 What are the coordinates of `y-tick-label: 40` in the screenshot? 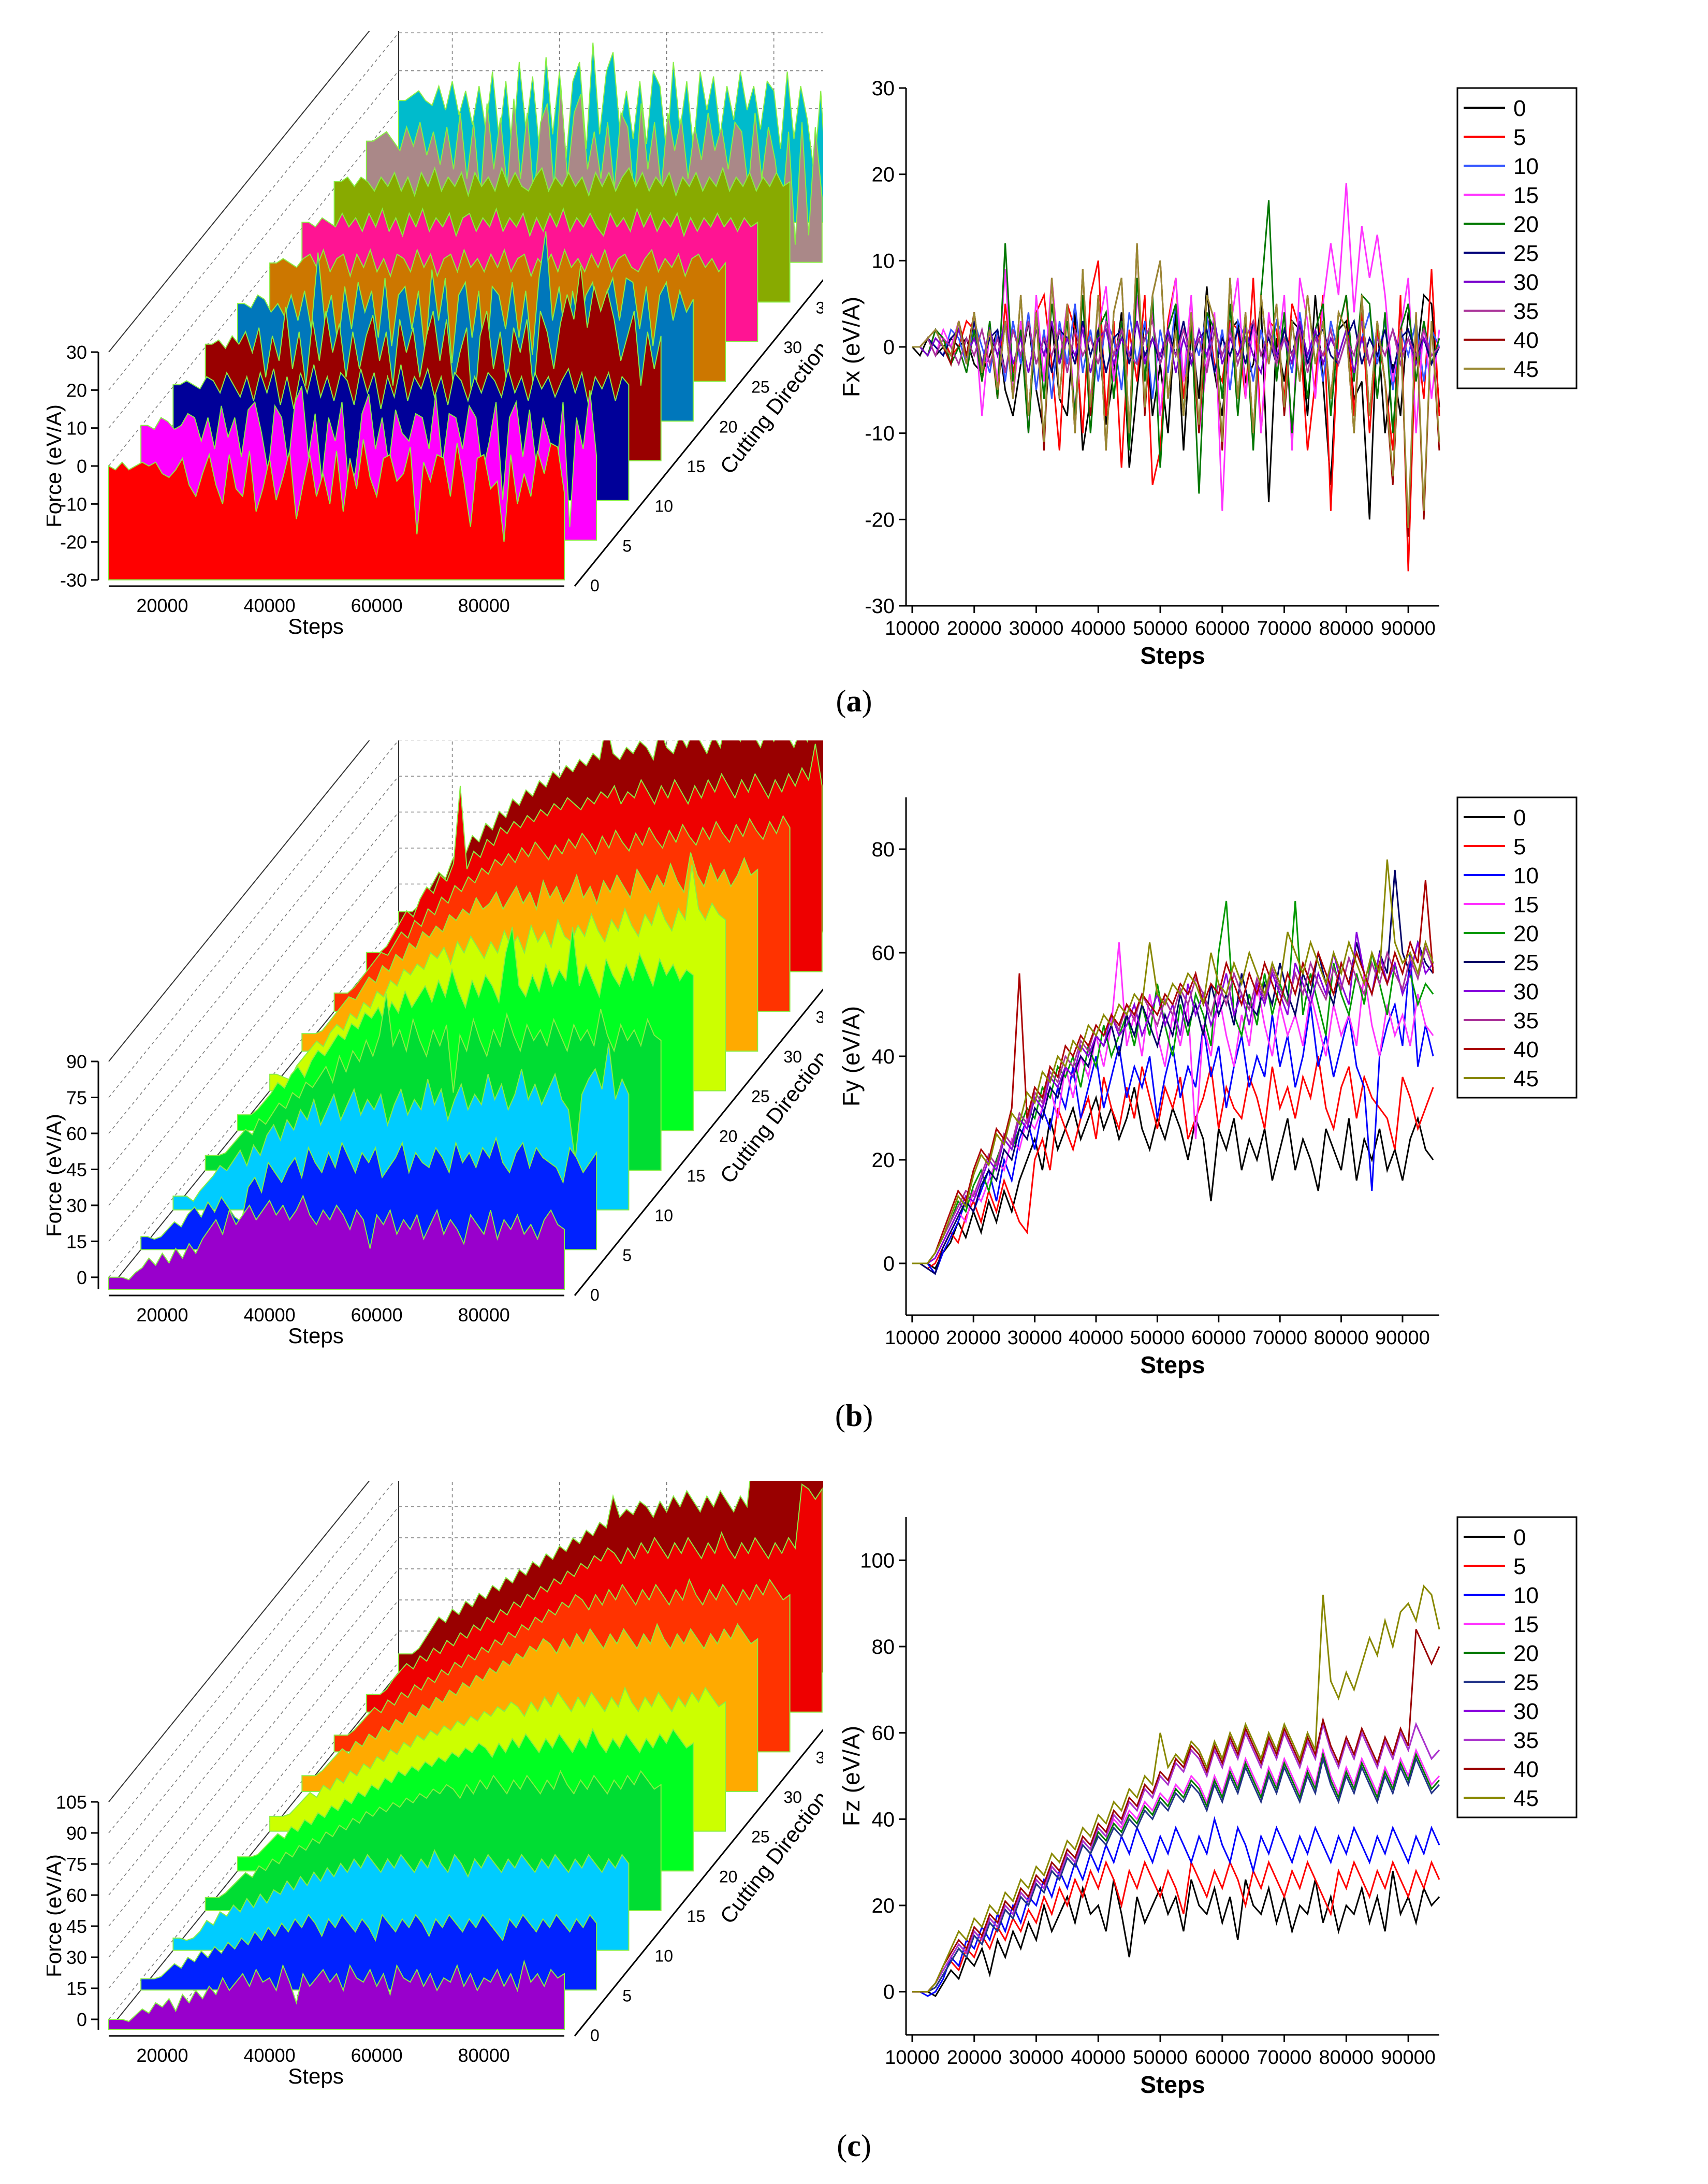 It's located at (884, 1820).